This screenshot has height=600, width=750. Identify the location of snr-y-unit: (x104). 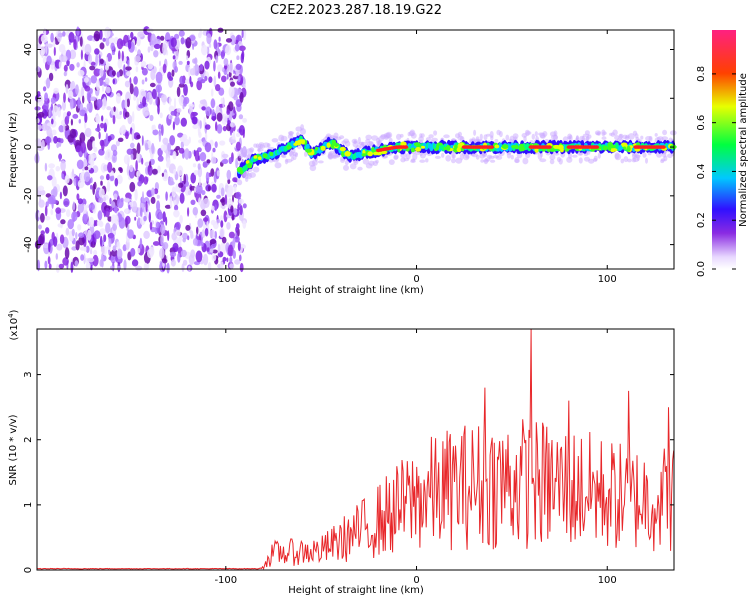
(13, 324).